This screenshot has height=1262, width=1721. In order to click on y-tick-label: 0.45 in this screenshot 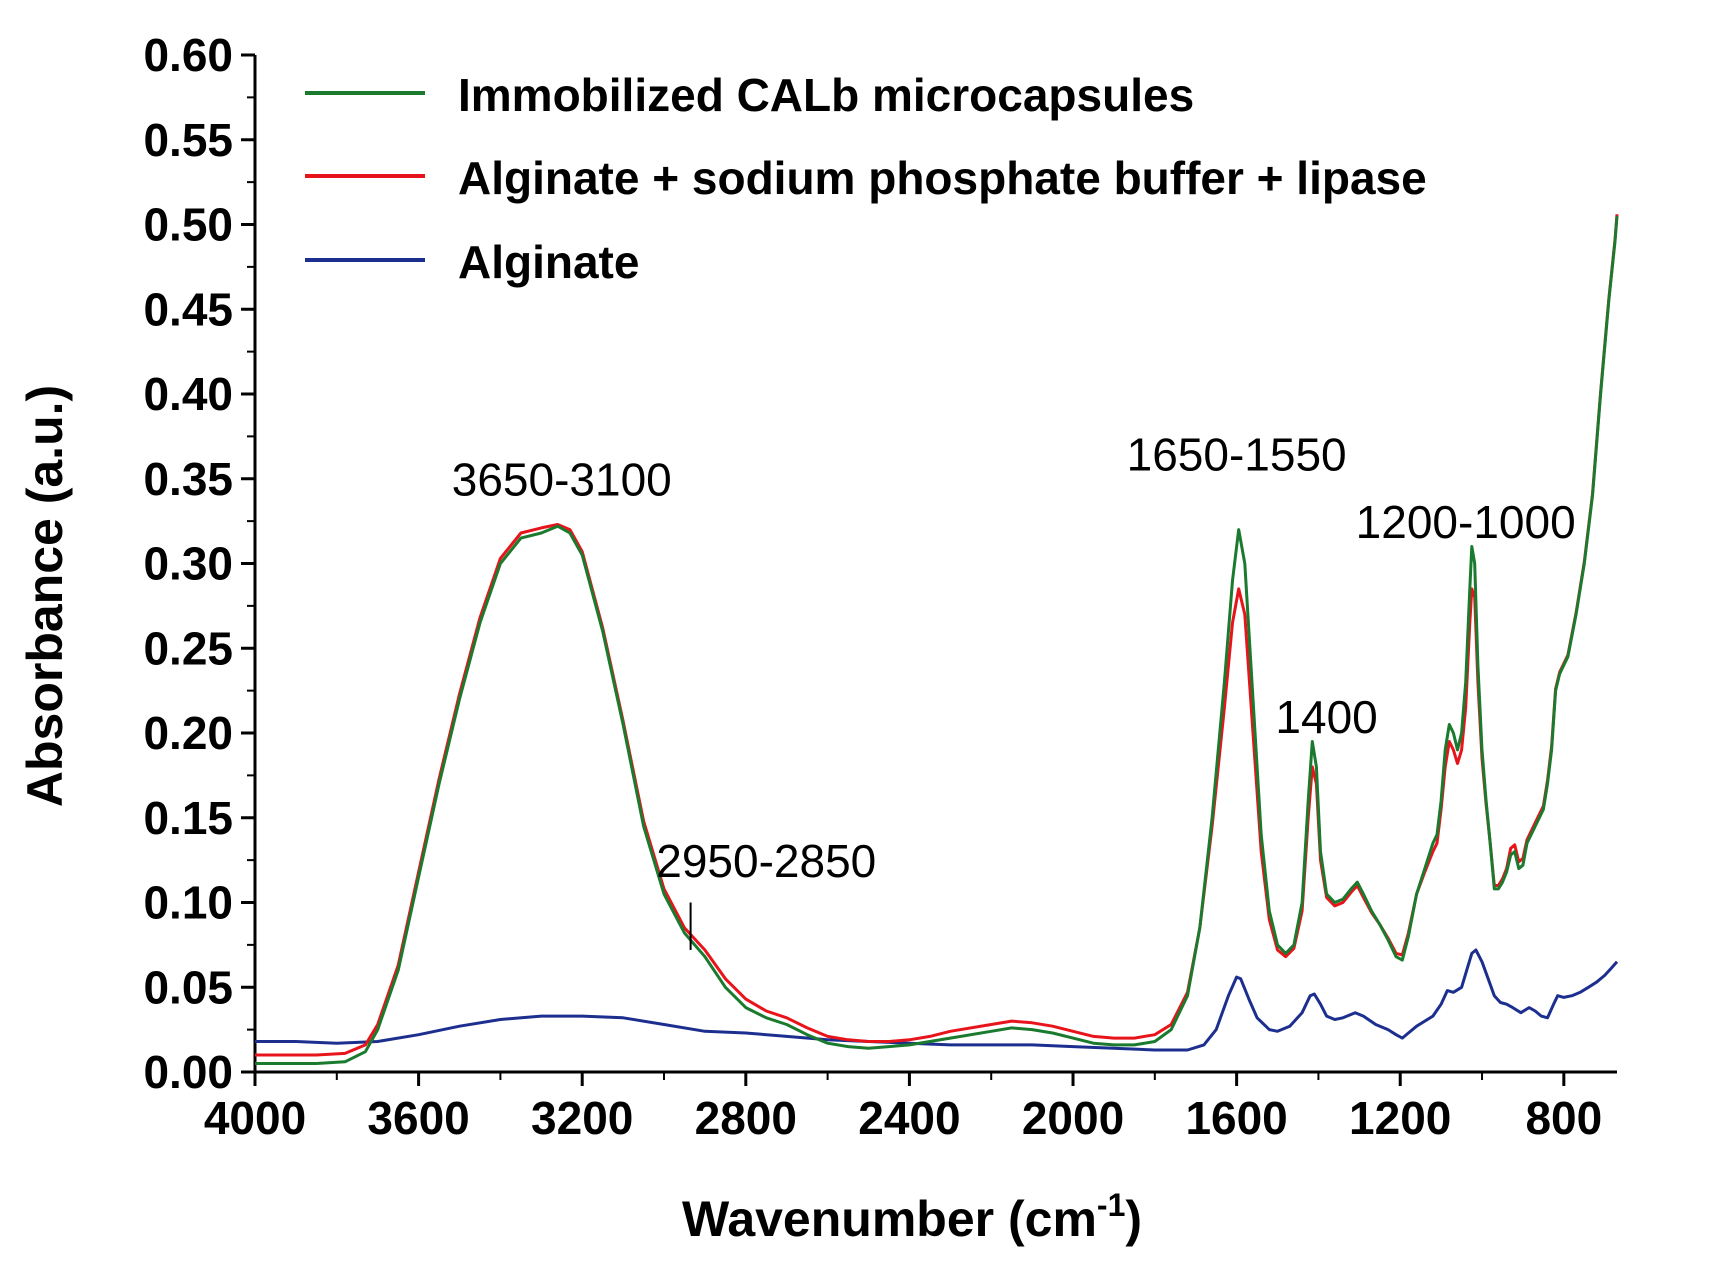, I will do `click(188, 309)`.